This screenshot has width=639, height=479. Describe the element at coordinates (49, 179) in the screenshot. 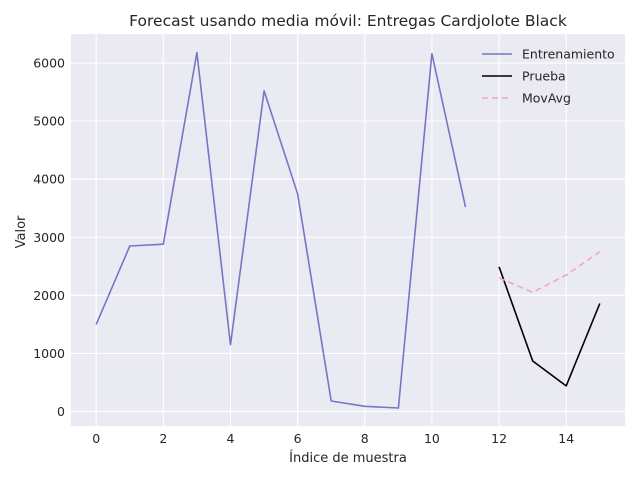

I see `y-tick-label: 4000` at that location.